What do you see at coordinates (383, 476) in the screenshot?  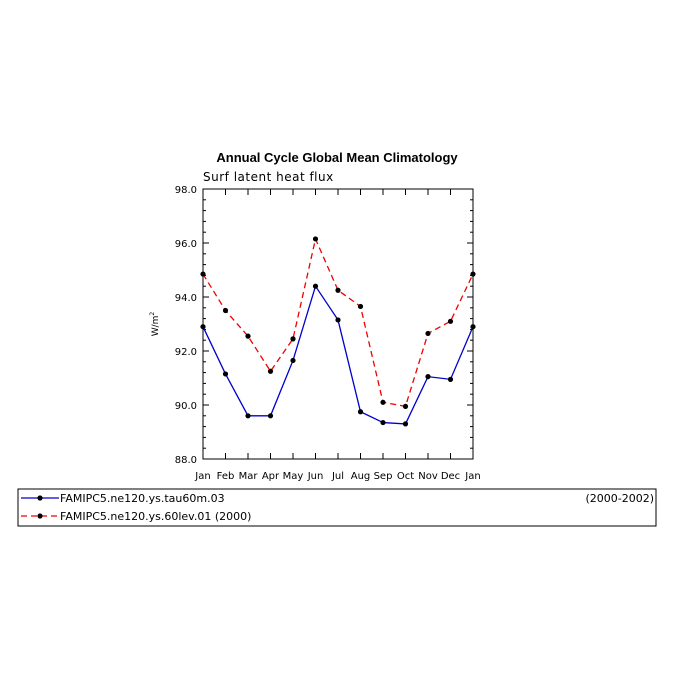 I see `x-tick-label: Sep` at bounding box center [383, 476].